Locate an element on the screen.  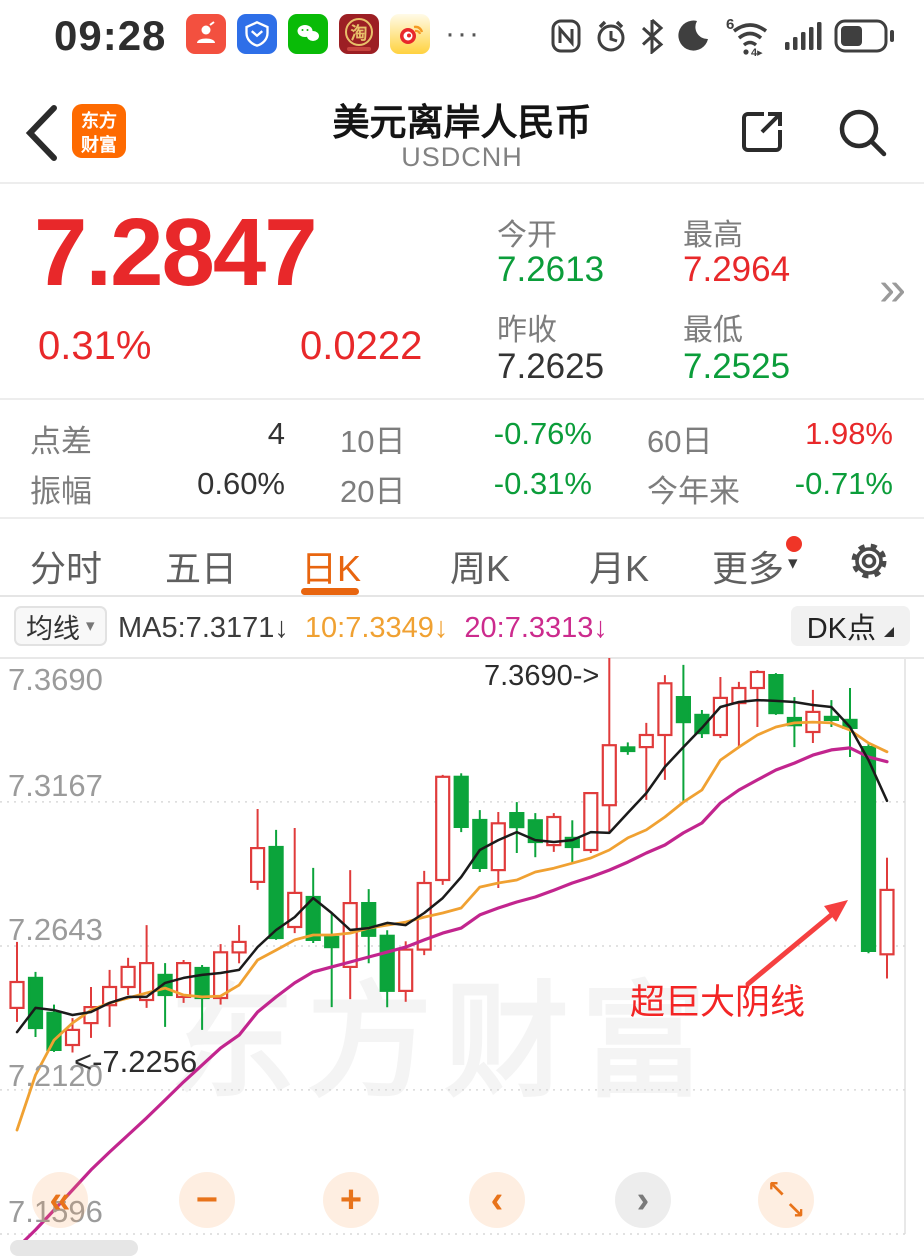
nfc-icon is located at coordinates (566, 36).